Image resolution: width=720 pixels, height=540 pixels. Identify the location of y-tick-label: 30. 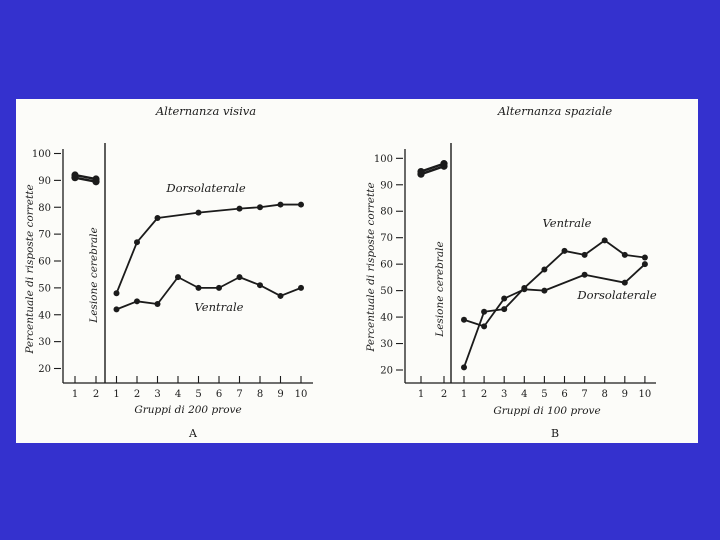
(44, 342).